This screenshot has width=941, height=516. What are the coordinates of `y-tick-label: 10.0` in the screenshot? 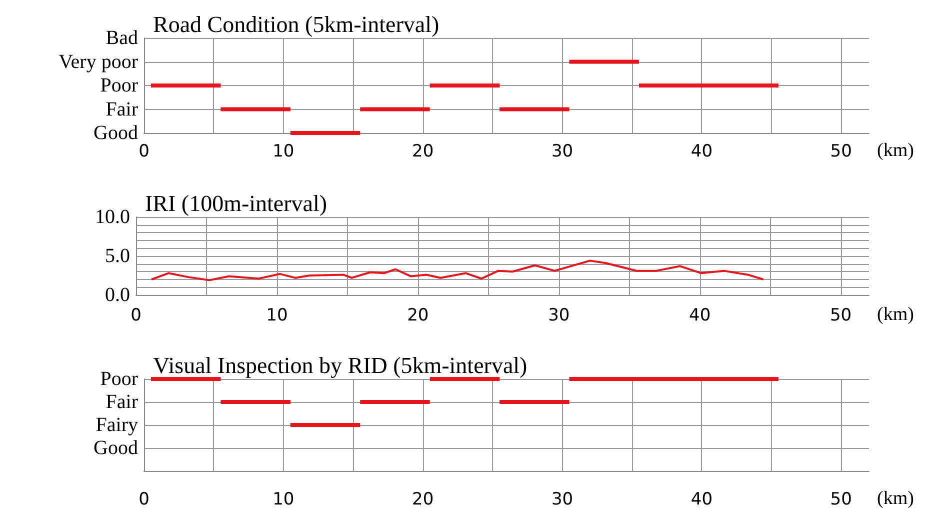 It's located at (112, 217).